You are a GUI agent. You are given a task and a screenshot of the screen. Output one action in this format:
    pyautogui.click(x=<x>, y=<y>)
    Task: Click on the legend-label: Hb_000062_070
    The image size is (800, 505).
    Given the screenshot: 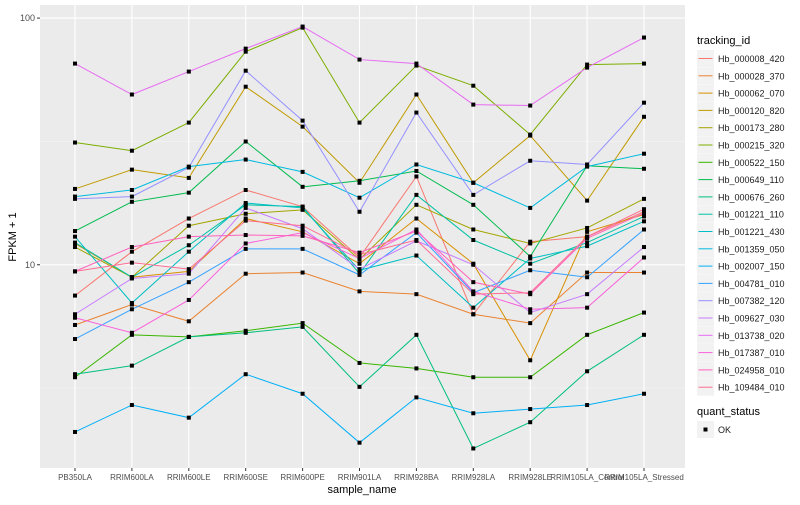 What is the action you would take?
    pyautogui.click(x=751, y=94)
    